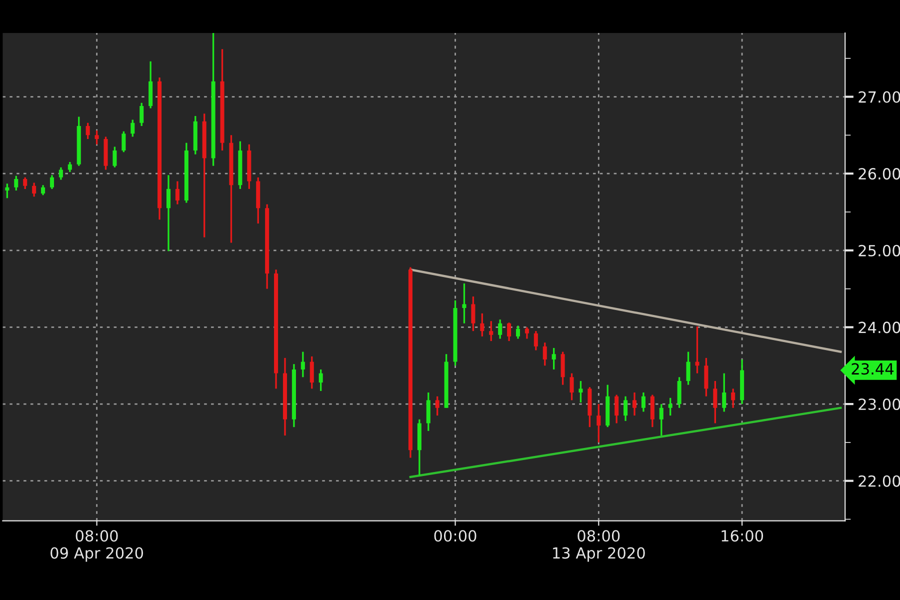 The height and width of the screenshot is (600, 900). What do you see at coordinates (879, 174) in the screenshot?
I see `y-tick-label: 26.00` at bounding box center [879, 174].